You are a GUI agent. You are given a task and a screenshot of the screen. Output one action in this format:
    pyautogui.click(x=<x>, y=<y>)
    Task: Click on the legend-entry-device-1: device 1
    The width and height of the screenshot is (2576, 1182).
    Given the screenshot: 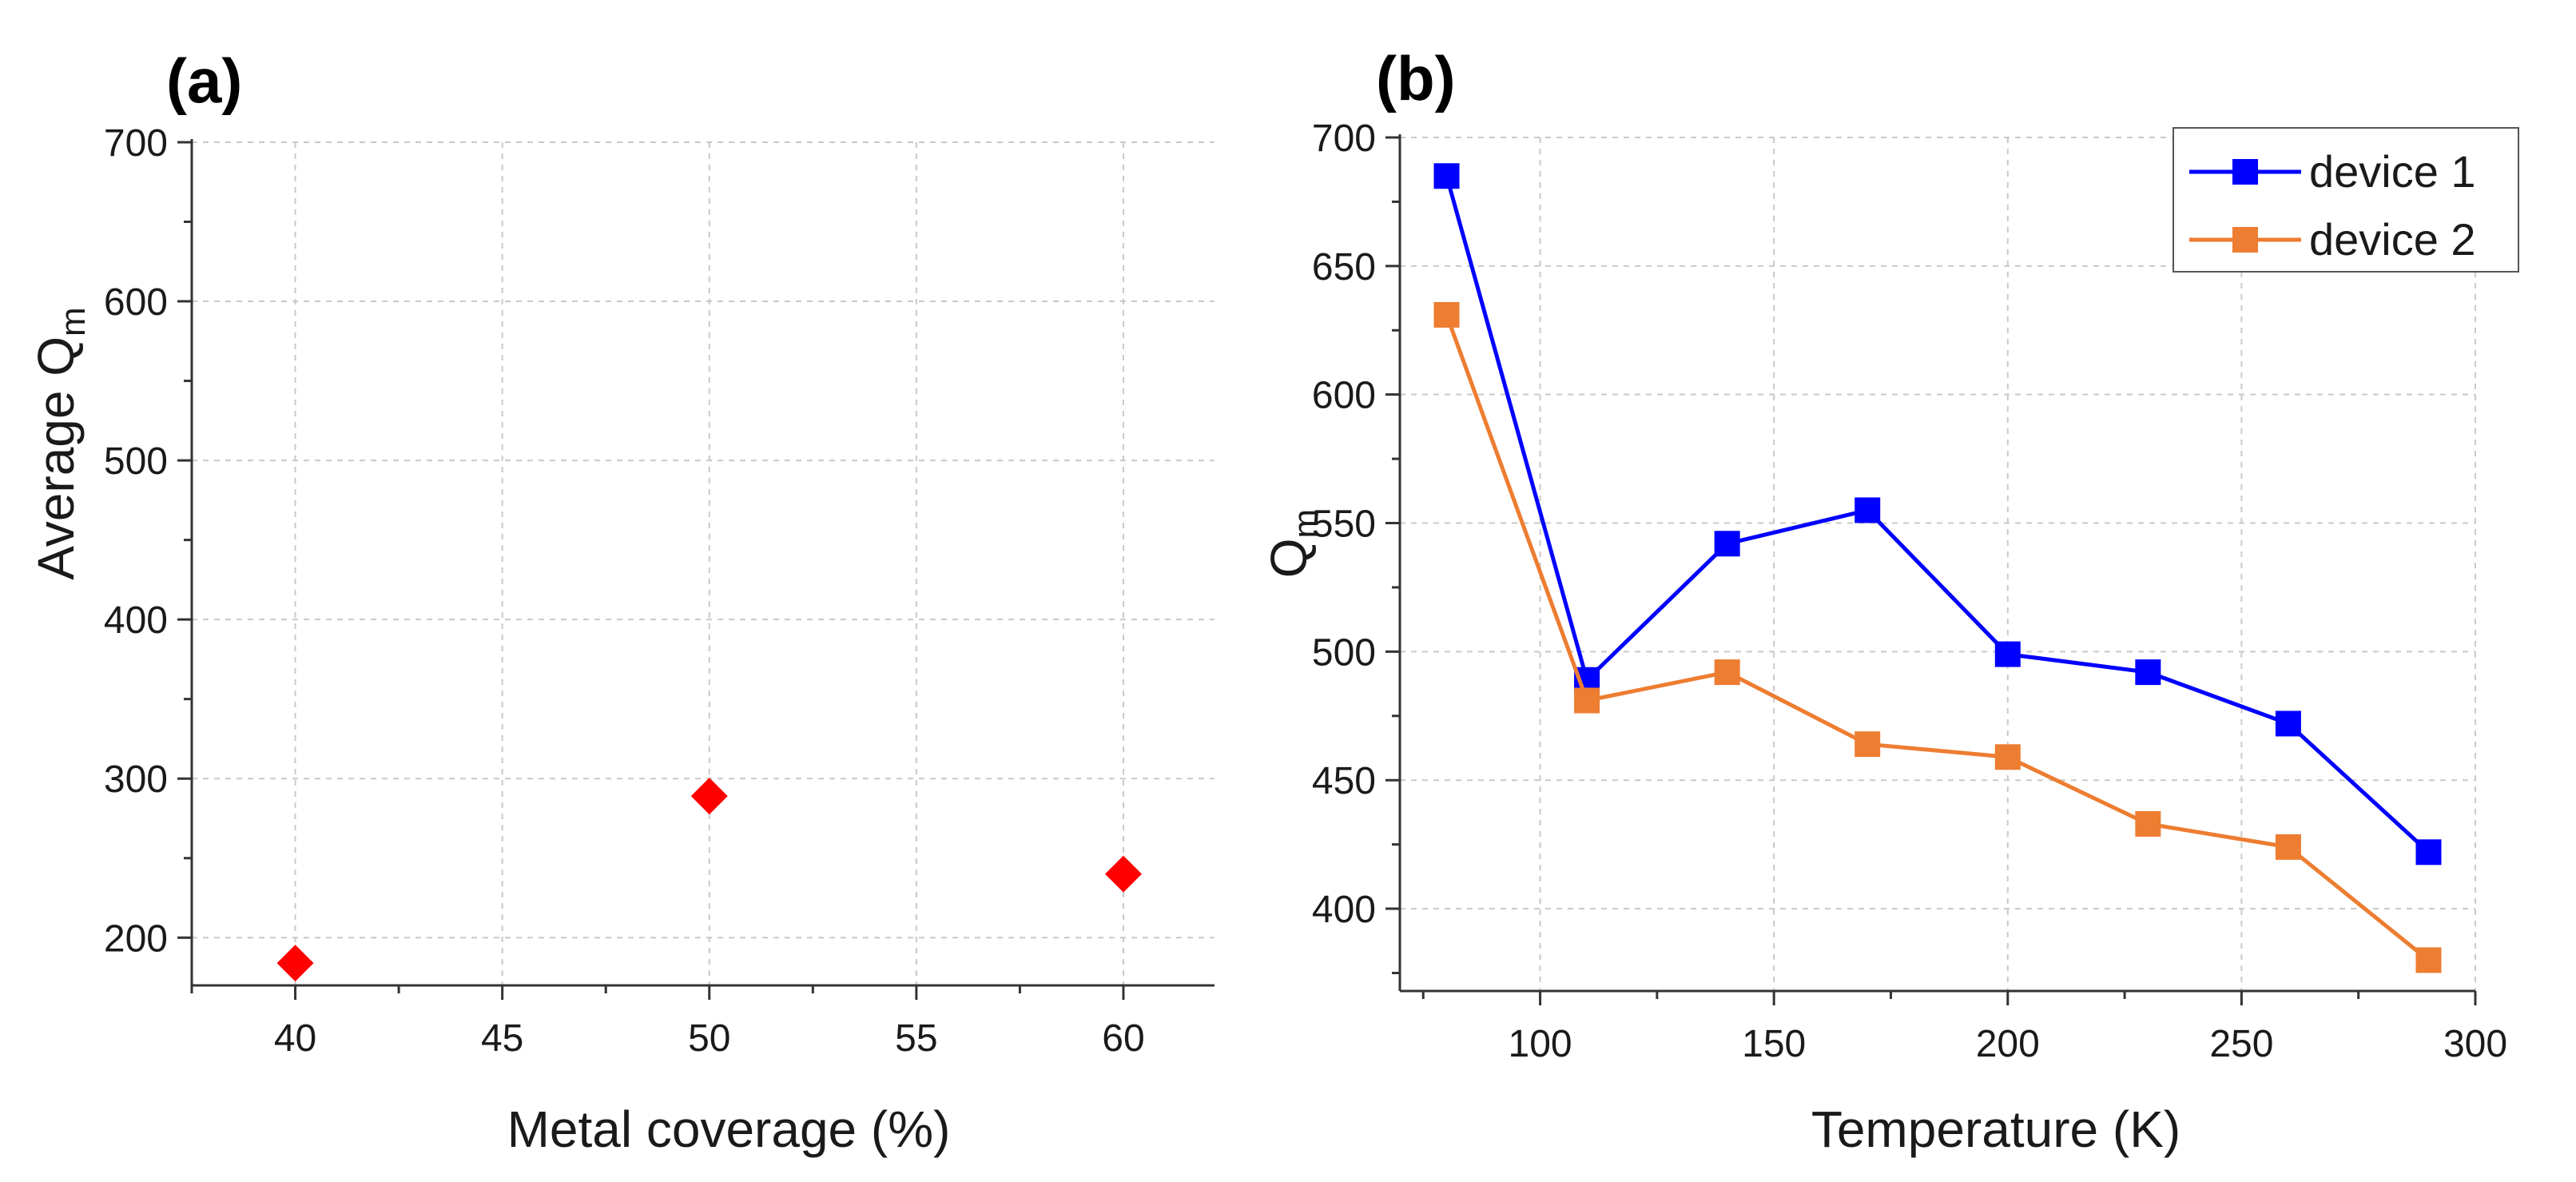 What is the action you would take?
    pyautogui.click(x=2332, y=172)
    